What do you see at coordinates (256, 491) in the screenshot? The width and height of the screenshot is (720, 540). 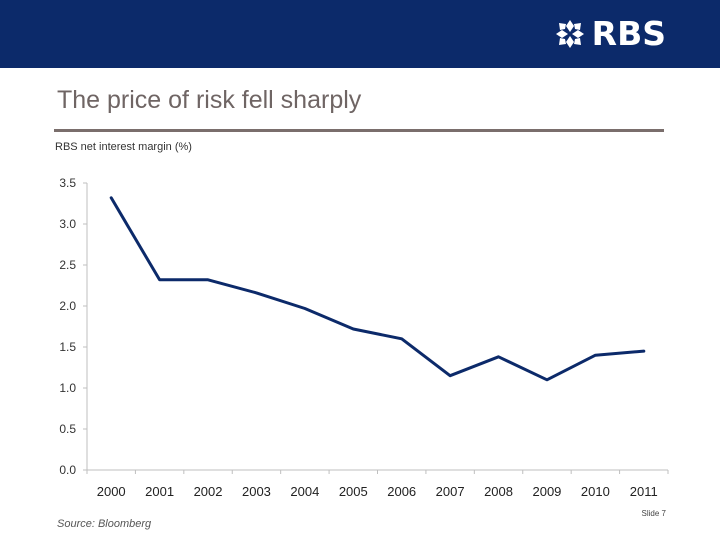 I see `x-tick-label: 2003` at bounding box center [256, 491].